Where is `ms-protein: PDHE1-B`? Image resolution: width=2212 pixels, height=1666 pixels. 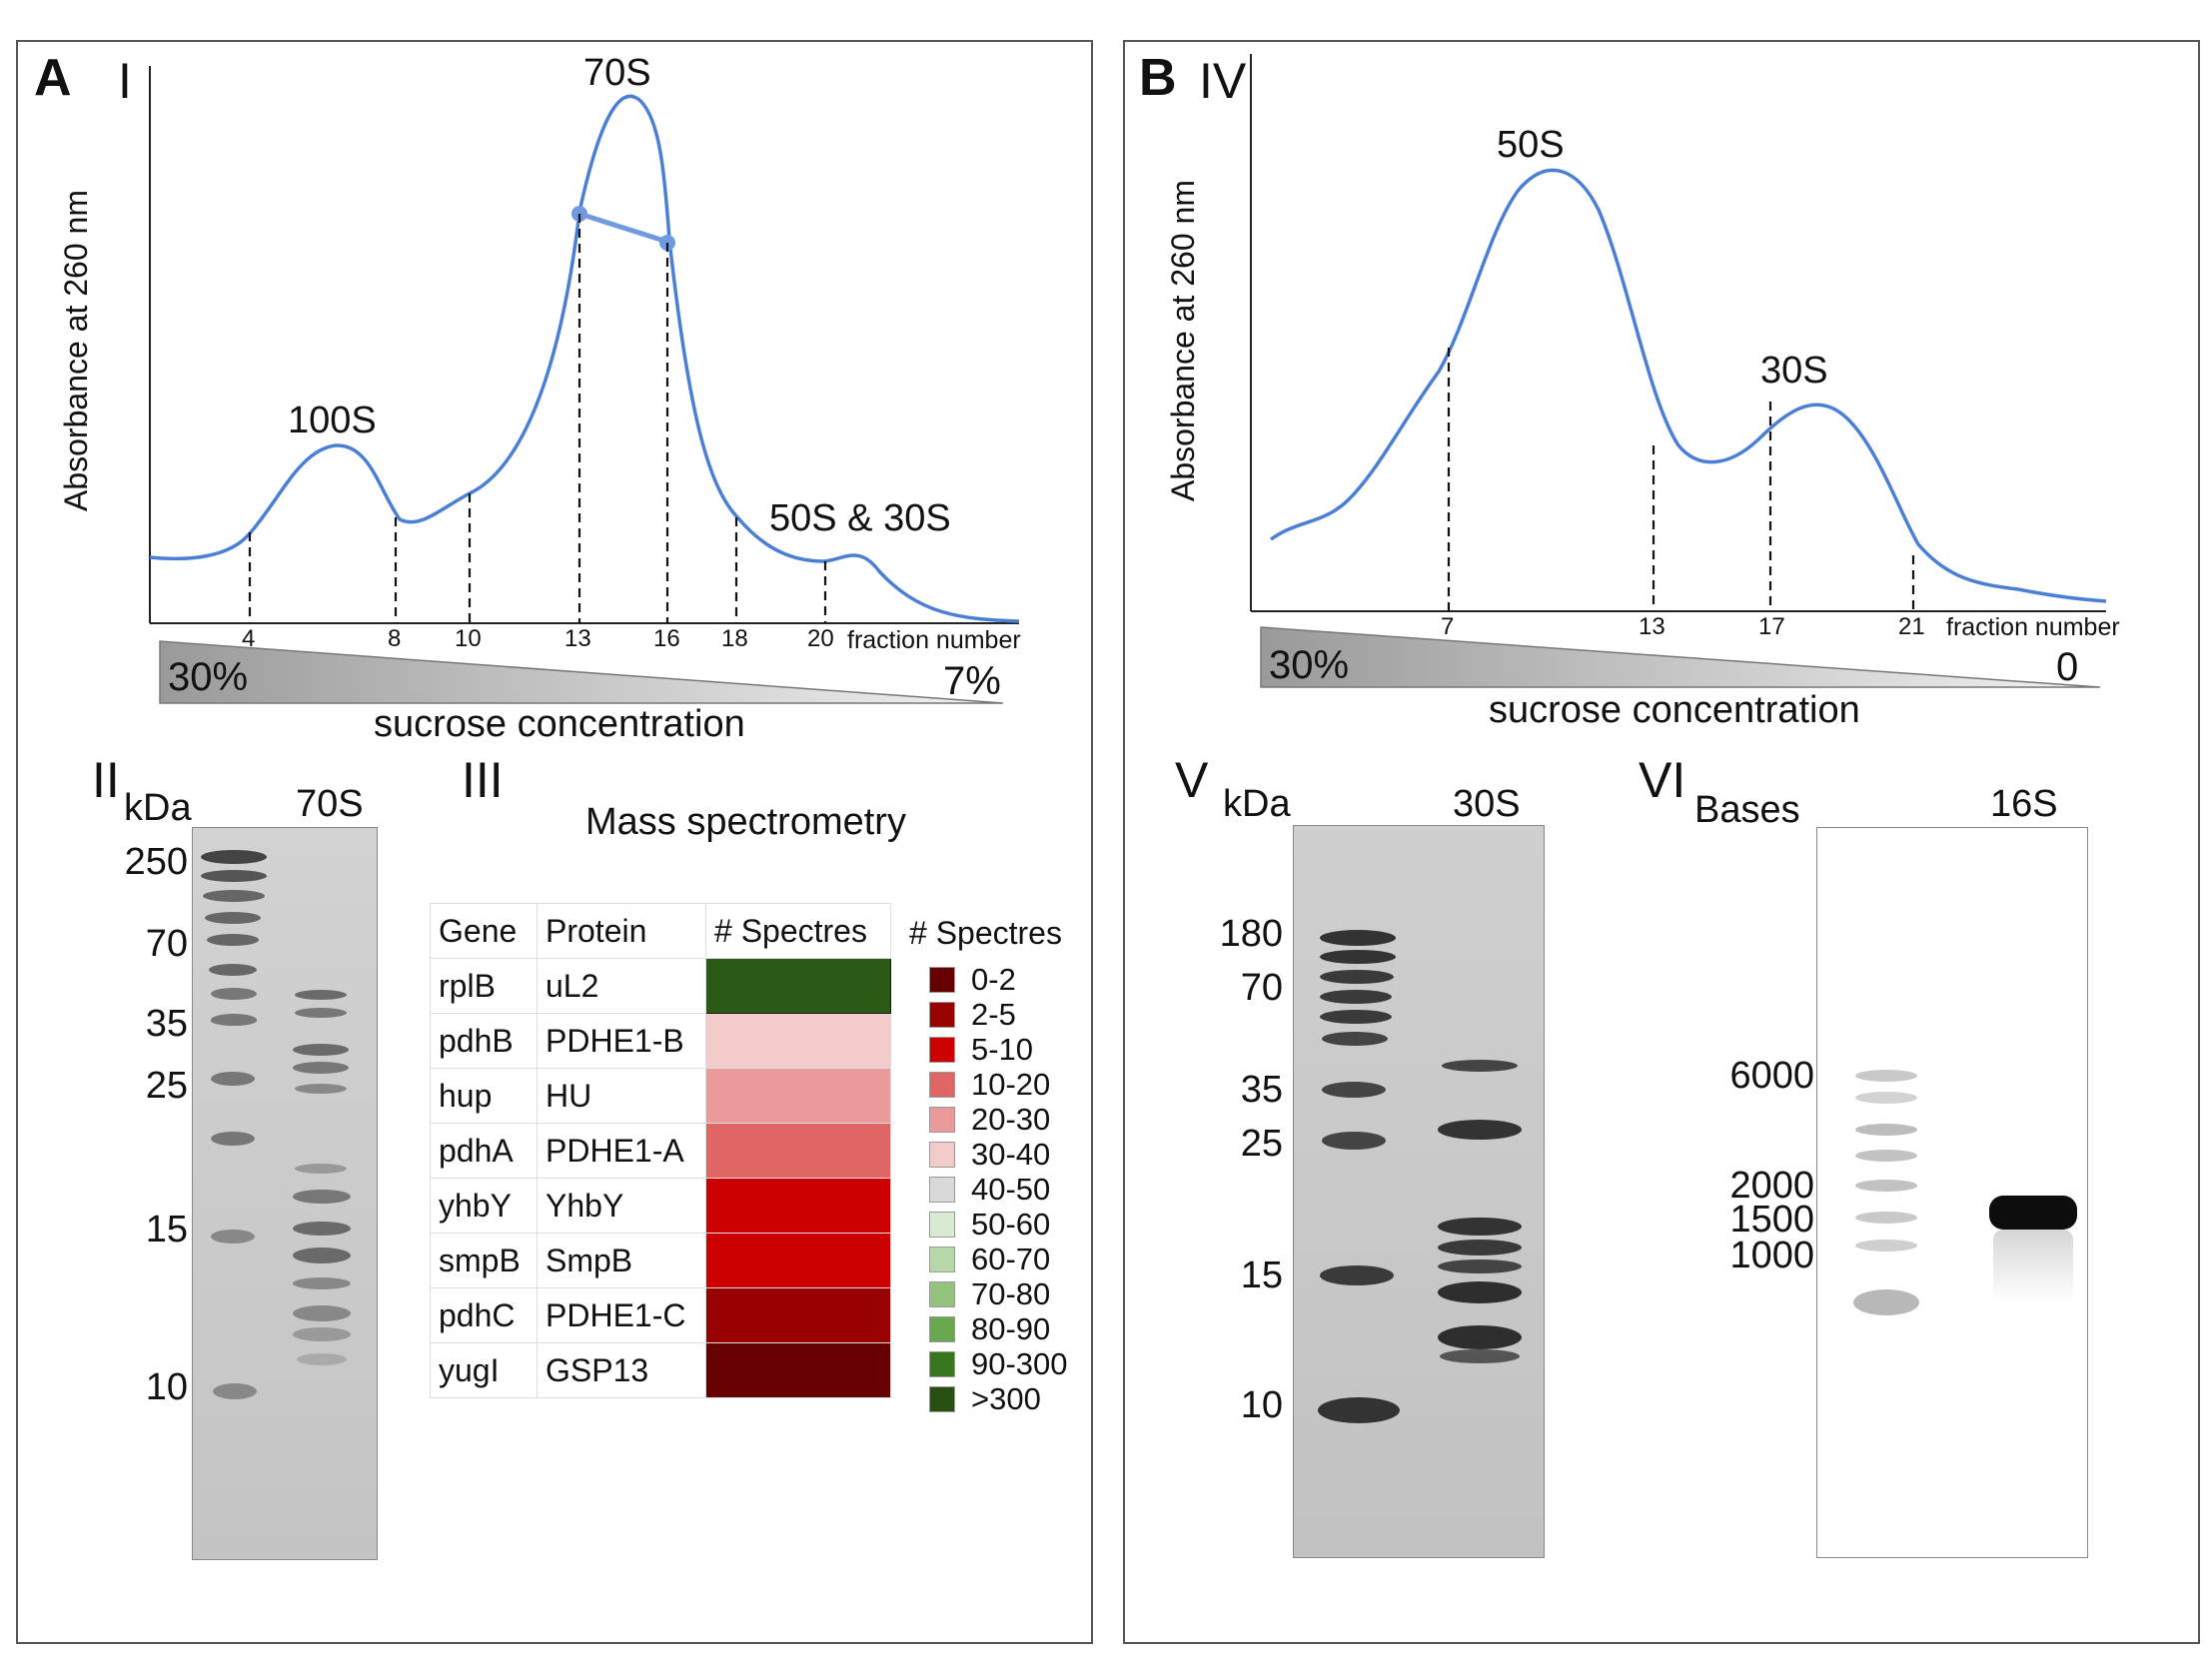 ms-protein: PDHE1-B is located at coordinates (621, 1041).